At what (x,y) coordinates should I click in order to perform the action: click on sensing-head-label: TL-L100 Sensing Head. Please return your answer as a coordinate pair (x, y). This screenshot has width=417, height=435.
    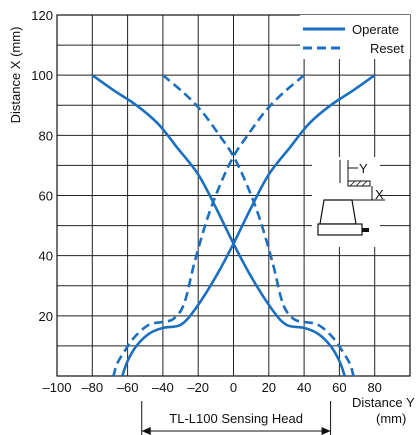
    Looking at the image, I should click on (236, 418).